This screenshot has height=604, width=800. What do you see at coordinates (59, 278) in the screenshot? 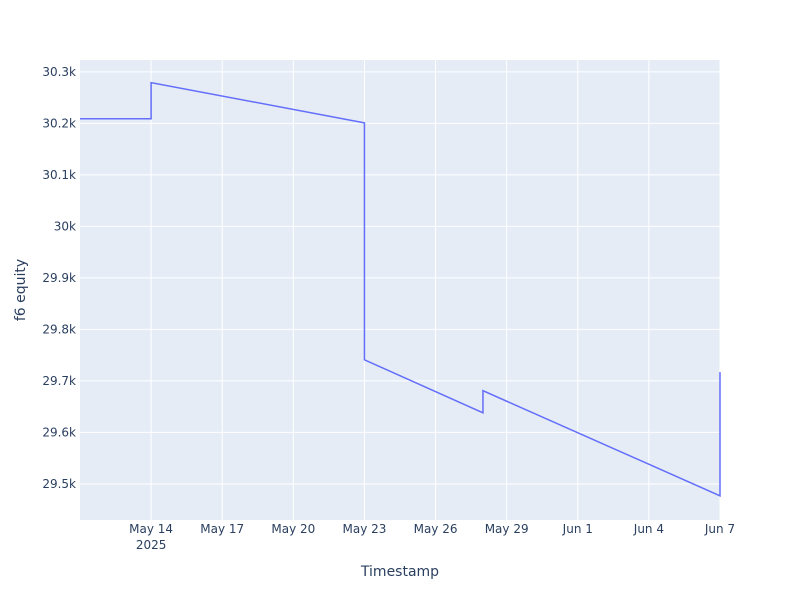
I see `y-tick-label: 29.9k` at bounding box center [59, 278].